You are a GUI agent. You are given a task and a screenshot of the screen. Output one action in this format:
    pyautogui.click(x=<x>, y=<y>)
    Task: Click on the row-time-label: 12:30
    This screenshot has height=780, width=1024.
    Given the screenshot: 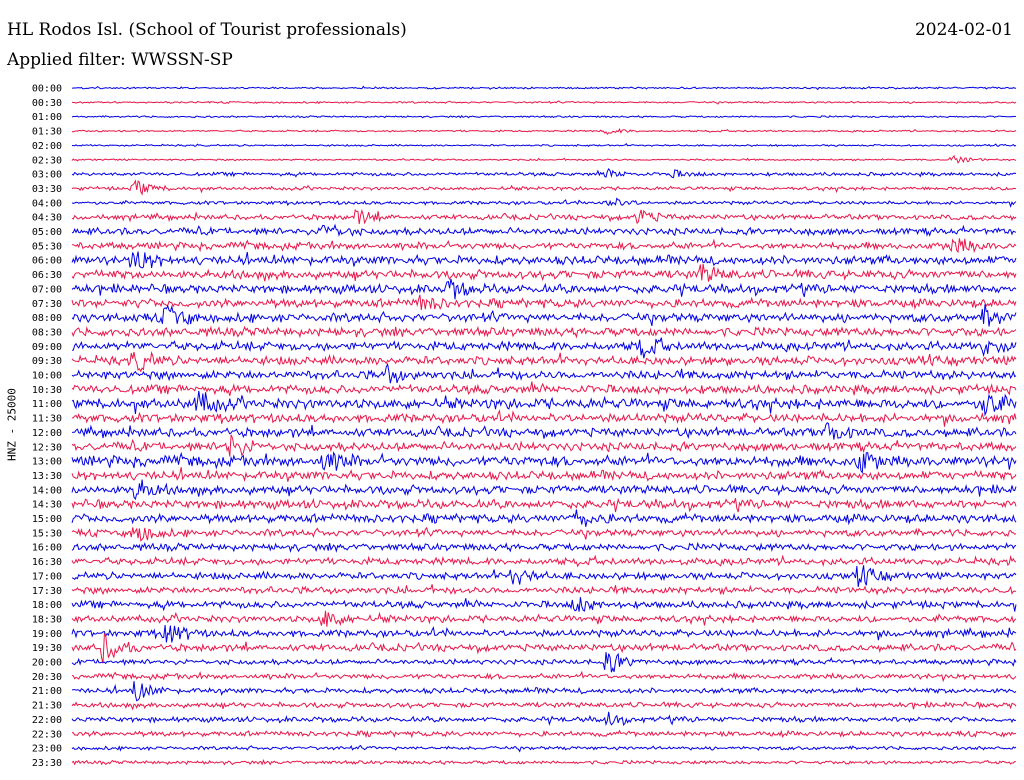 What is the action you would take?
    pyautogui.click(x=47, y=447)
    